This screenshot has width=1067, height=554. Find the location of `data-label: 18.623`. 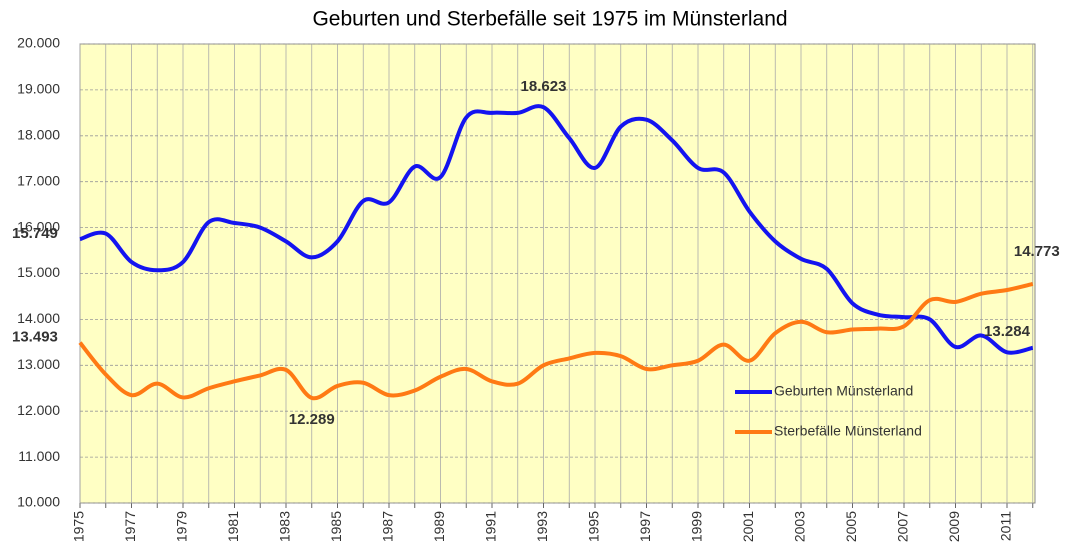

data-label: 18.623 is located at coordinates (544, 86).